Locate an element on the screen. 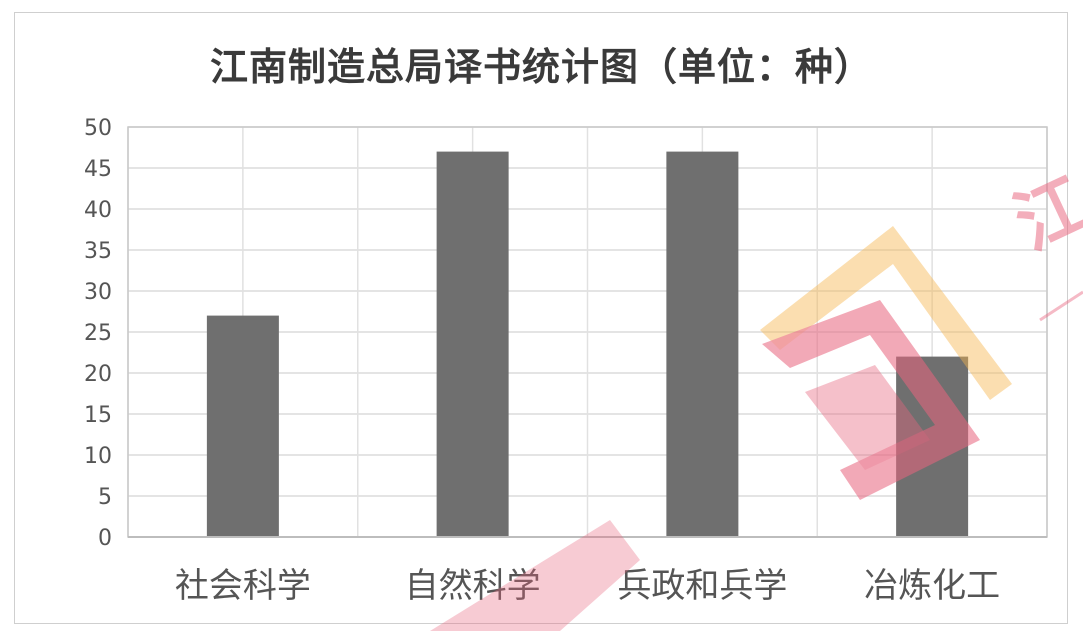 This screenshot has width=1083, height=631. y-tick-label: 40 is located at coordinates (98, 210).